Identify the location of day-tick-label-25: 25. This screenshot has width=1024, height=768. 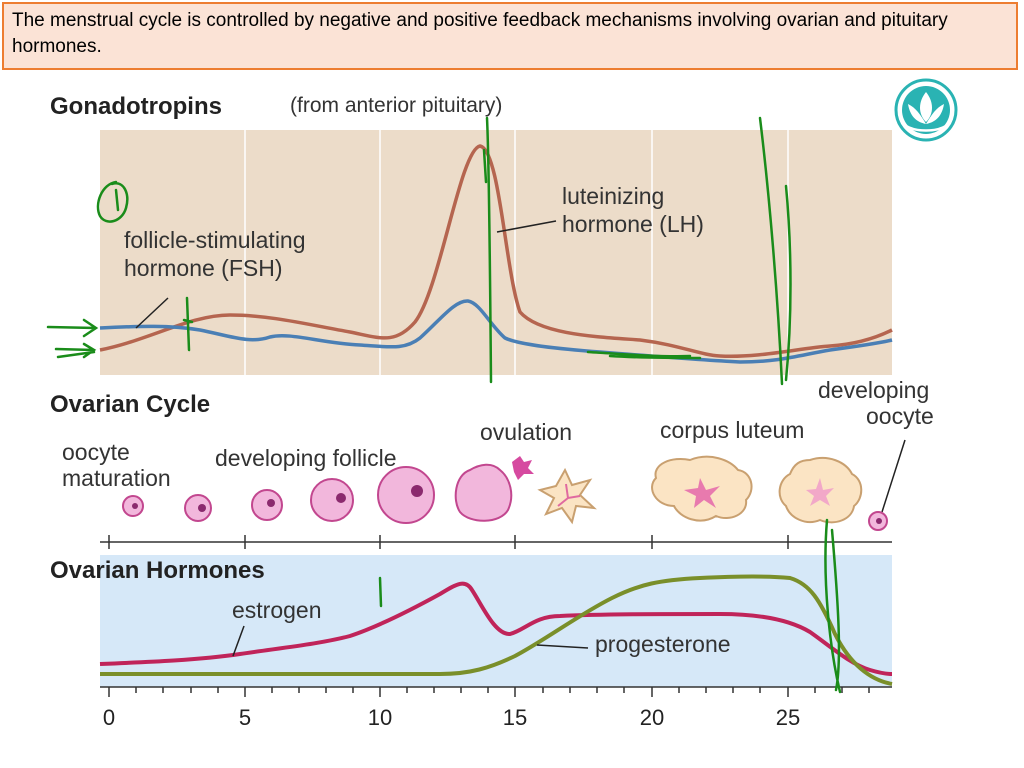
(788, 717).